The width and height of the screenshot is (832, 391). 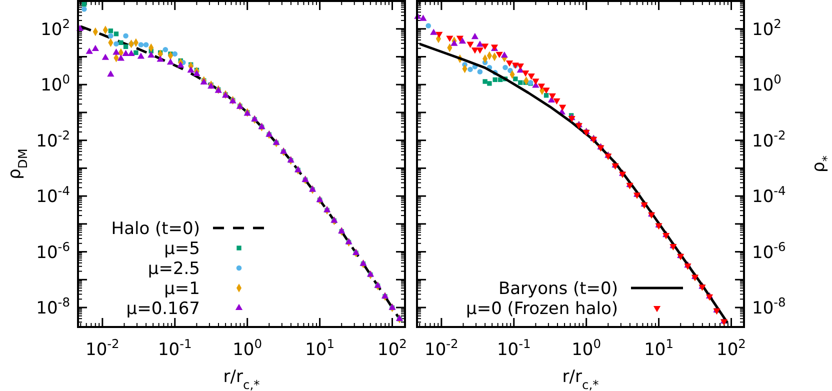 What do you see at coordinates (542, 309) in the screenshot?
I see `legend-label: μ=0 (Frozen halo)` at bounding box center [542, 309].